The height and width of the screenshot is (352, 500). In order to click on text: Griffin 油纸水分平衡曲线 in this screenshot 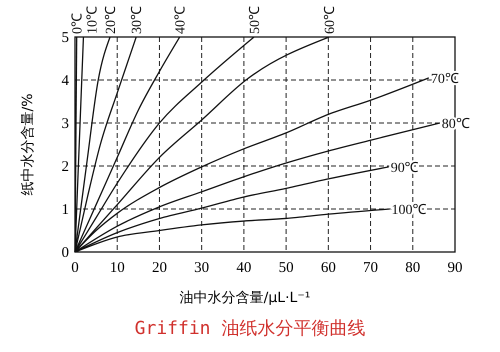, I will do `click(250, 328)`.